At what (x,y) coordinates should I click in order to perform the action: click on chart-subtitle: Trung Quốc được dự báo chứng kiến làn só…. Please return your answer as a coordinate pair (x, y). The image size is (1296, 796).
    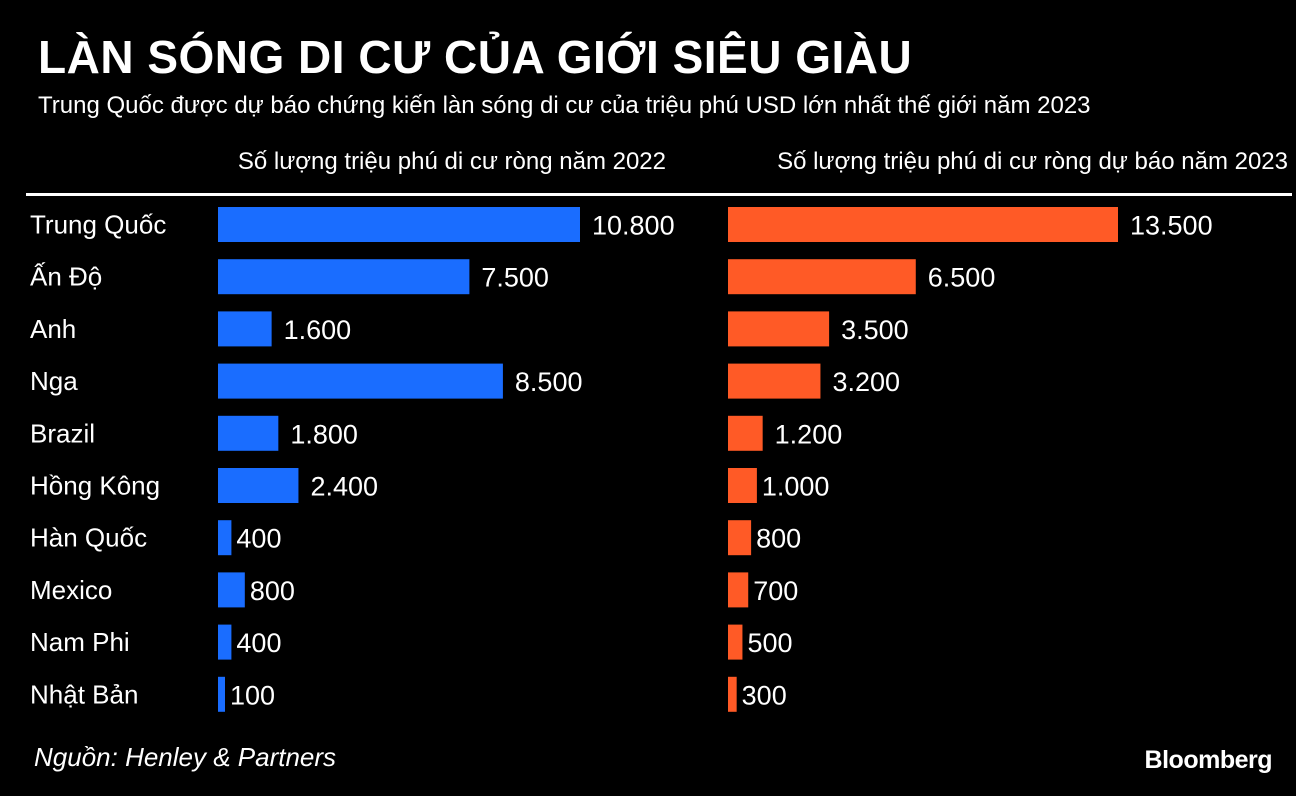
    Looking at the image, I should click on (564, 105).